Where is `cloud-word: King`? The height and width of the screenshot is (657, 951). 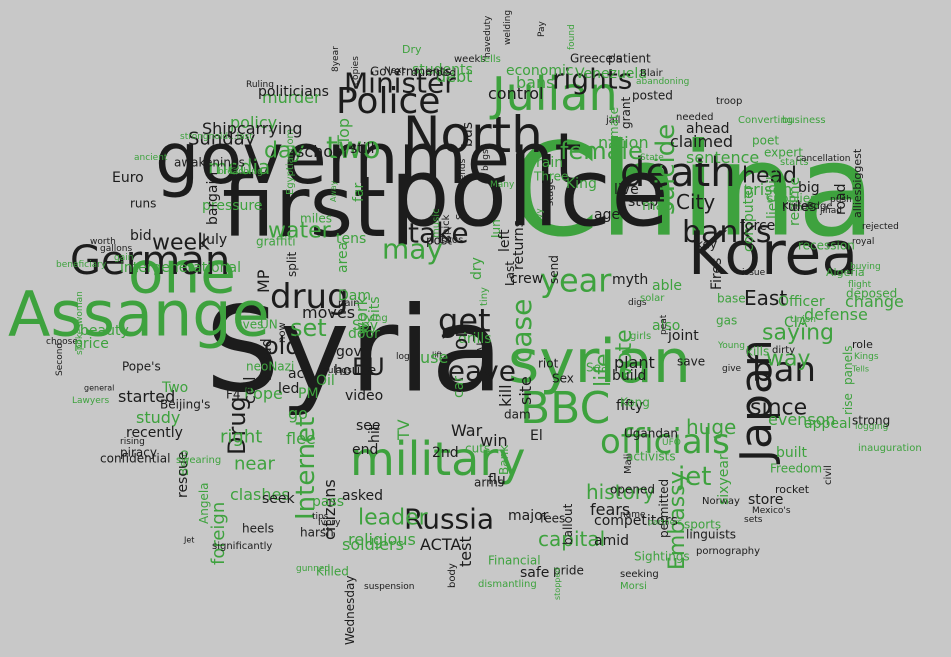
cloud-word: King is located at coordinates (581, 183).